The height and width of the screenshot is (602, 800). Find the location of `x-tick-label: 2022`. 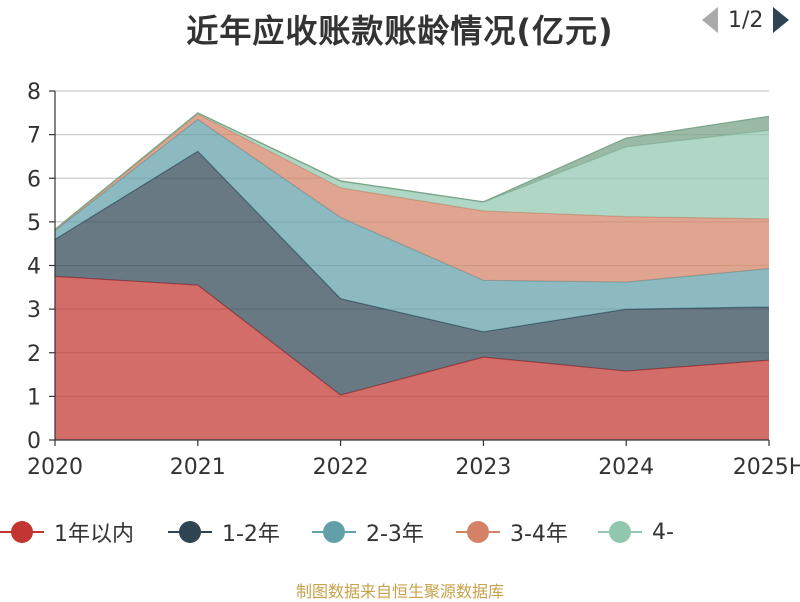

x-tick-label: 2022 is located at coordinates (341, 467).